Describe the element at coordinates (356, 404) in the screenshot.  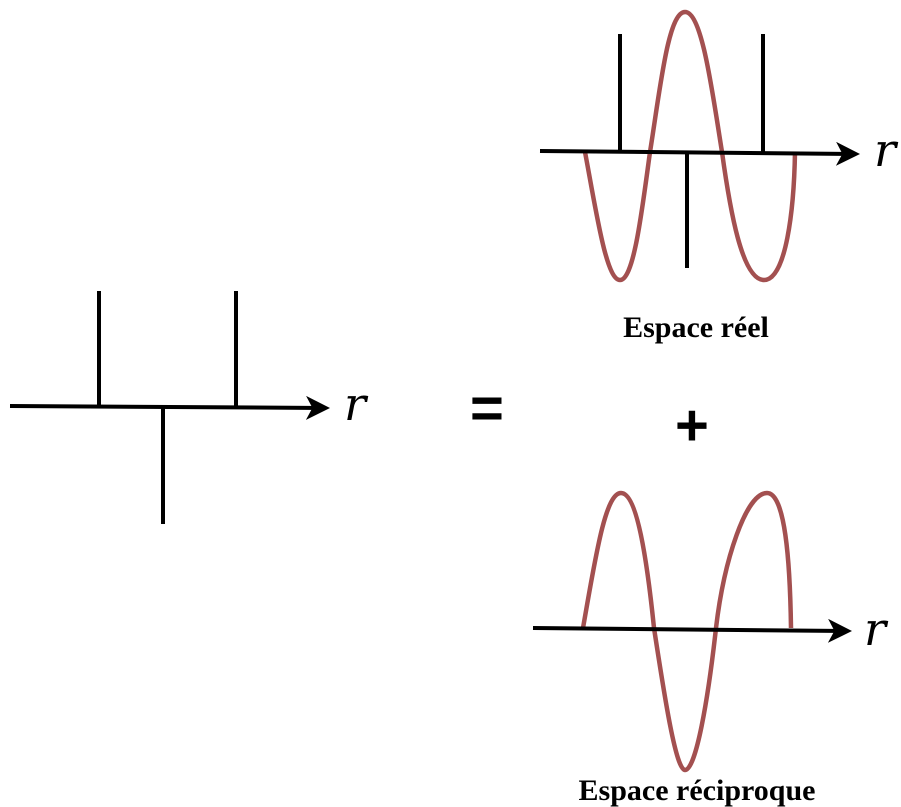
I see `left-axis-label: r` at that location.